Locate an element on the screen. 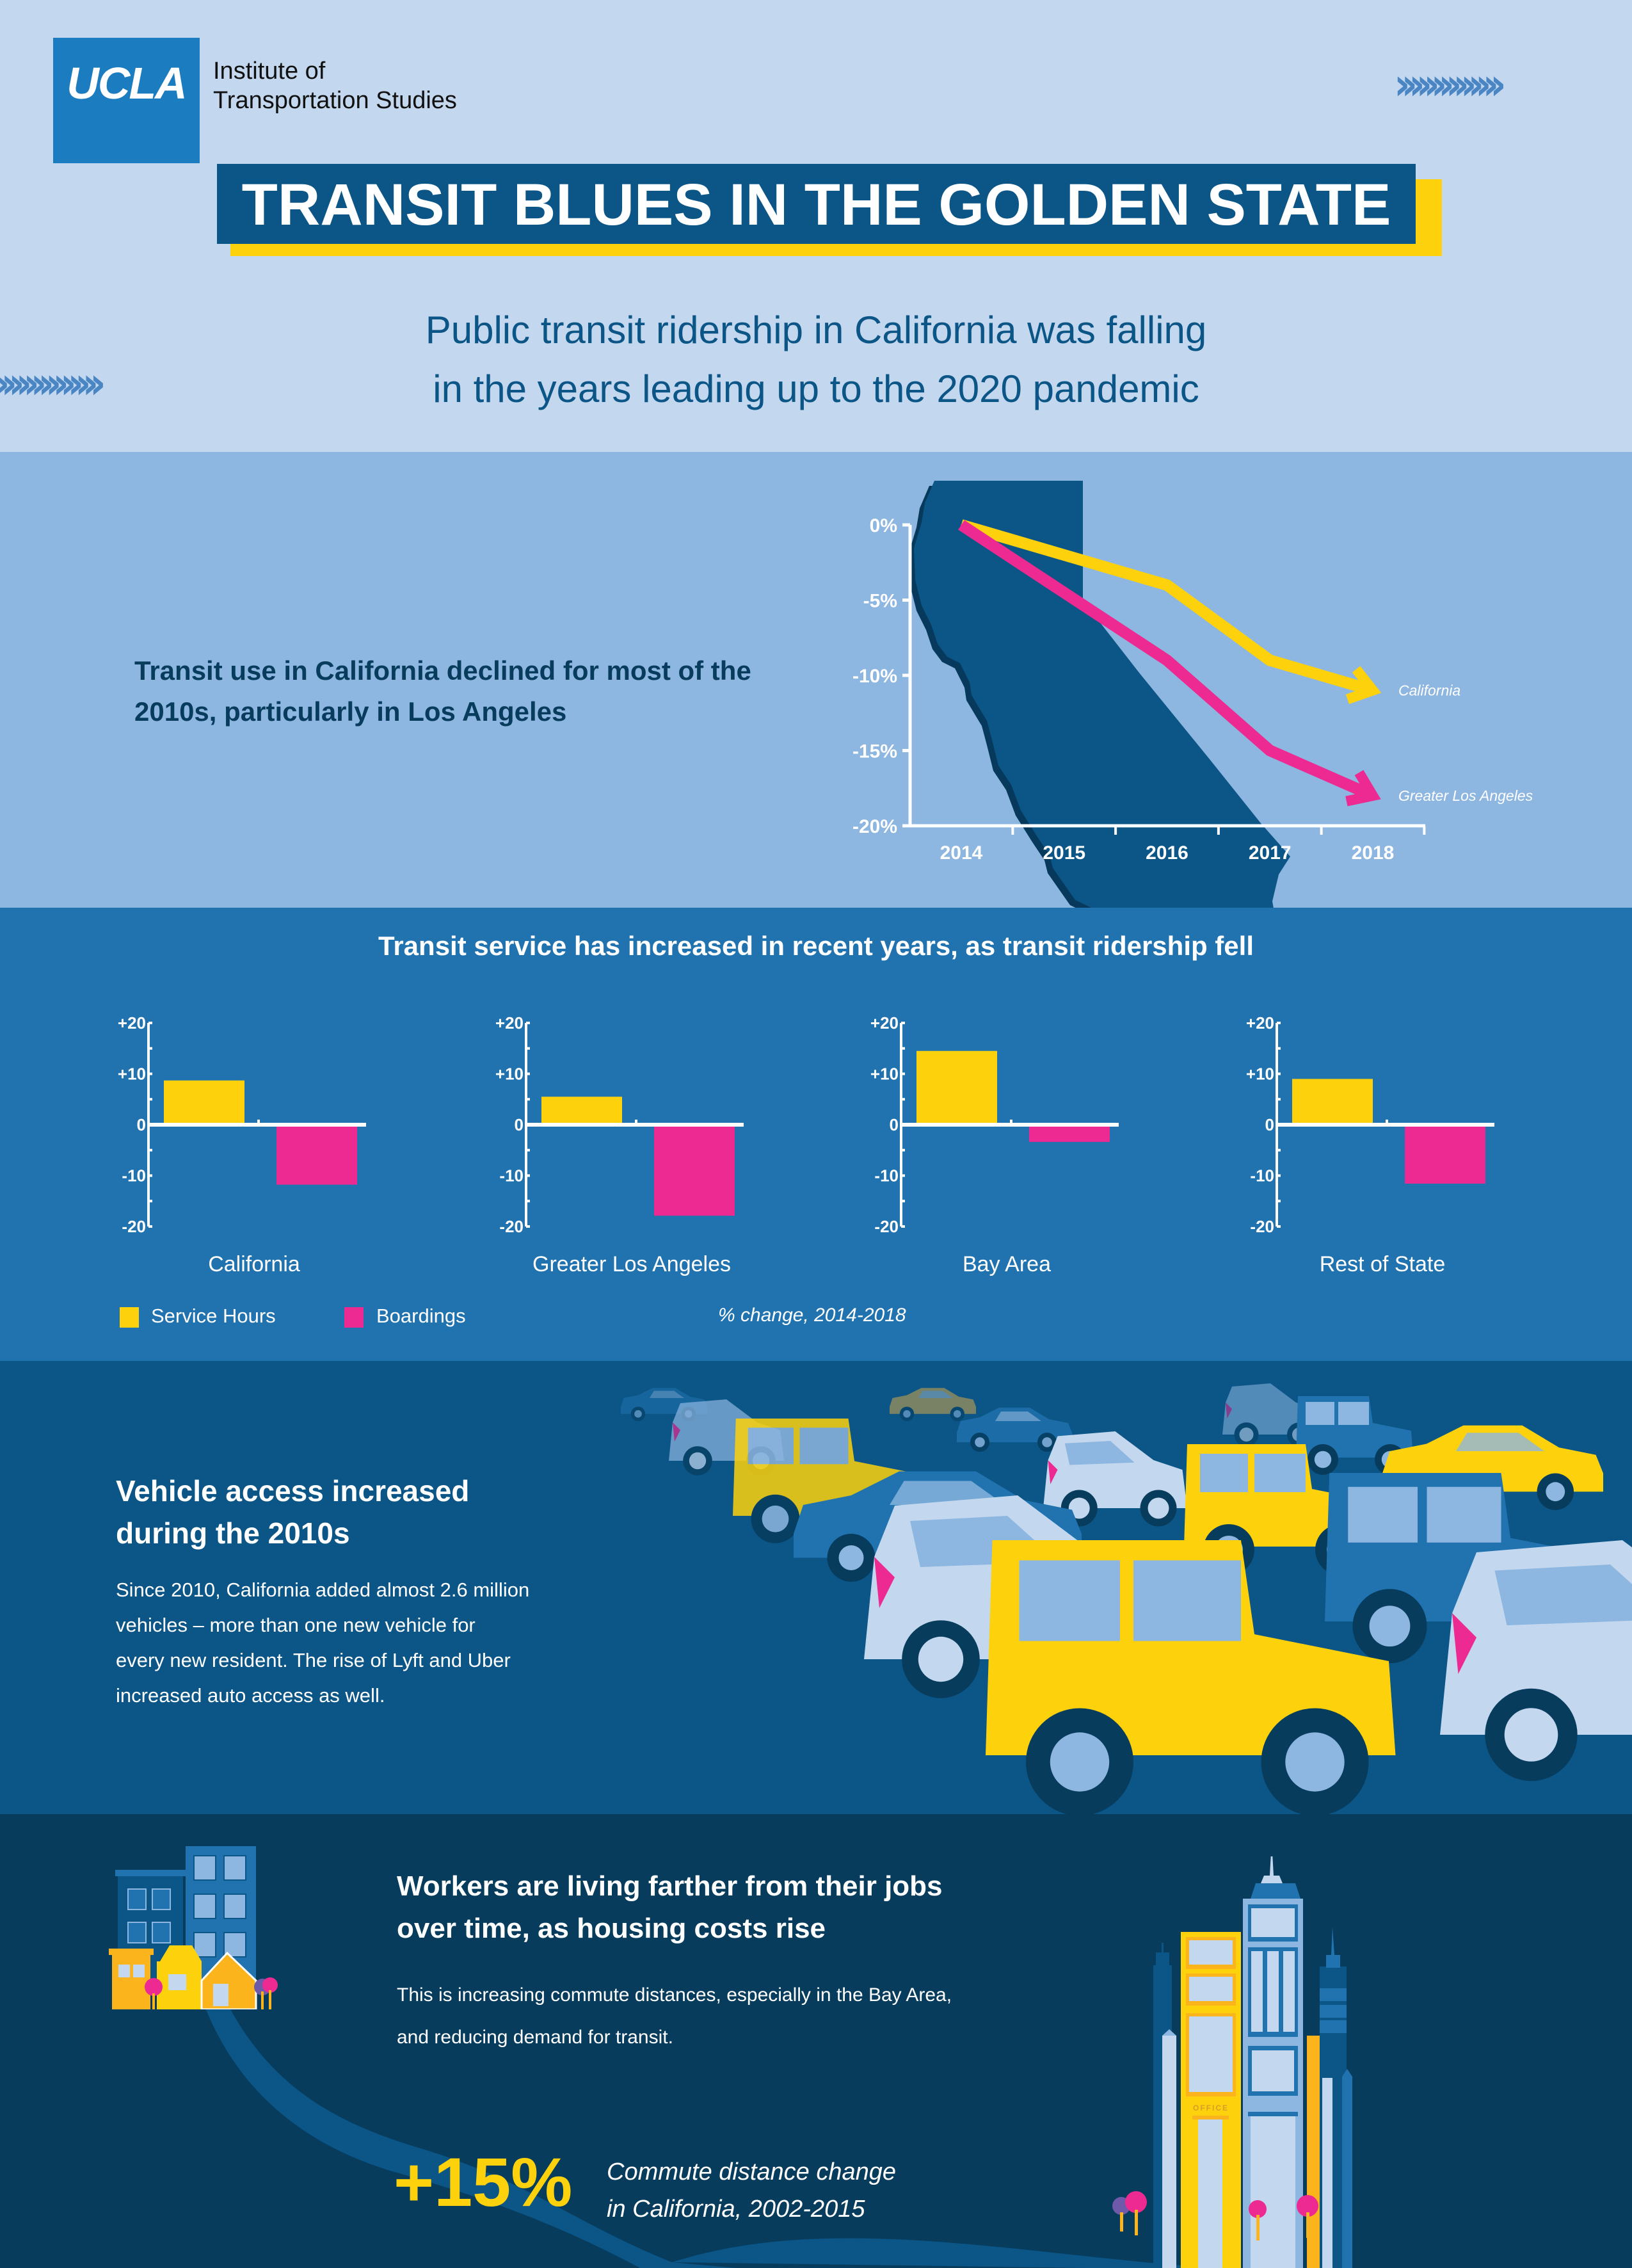 This screenshot has height=2268, width=1632. ucla-logo-box is located at coordinates (126, 100).